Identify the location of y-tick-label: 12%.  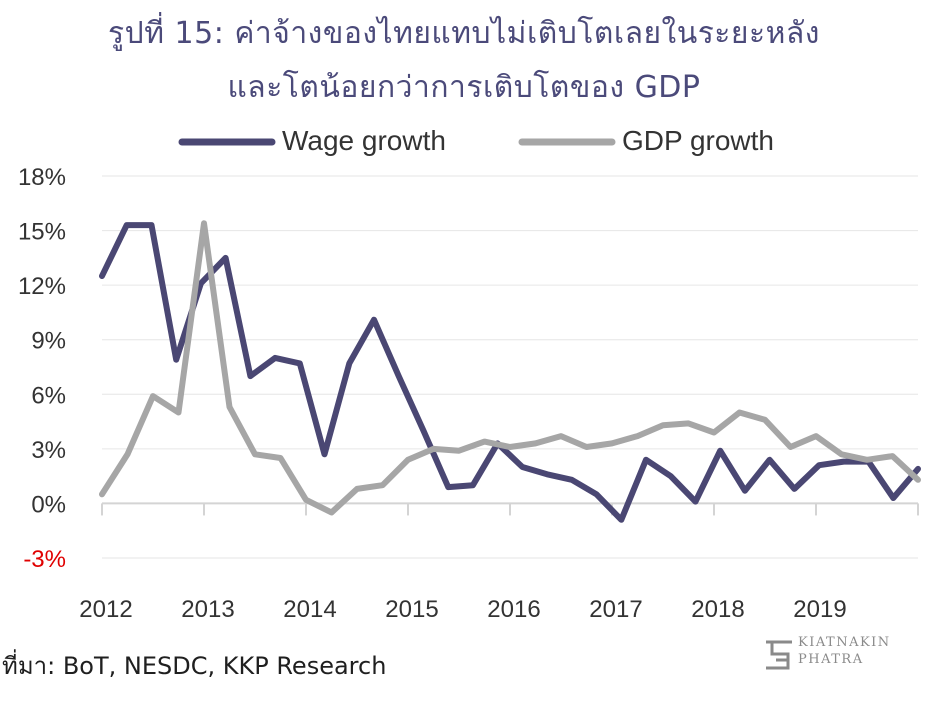
(42, 286).